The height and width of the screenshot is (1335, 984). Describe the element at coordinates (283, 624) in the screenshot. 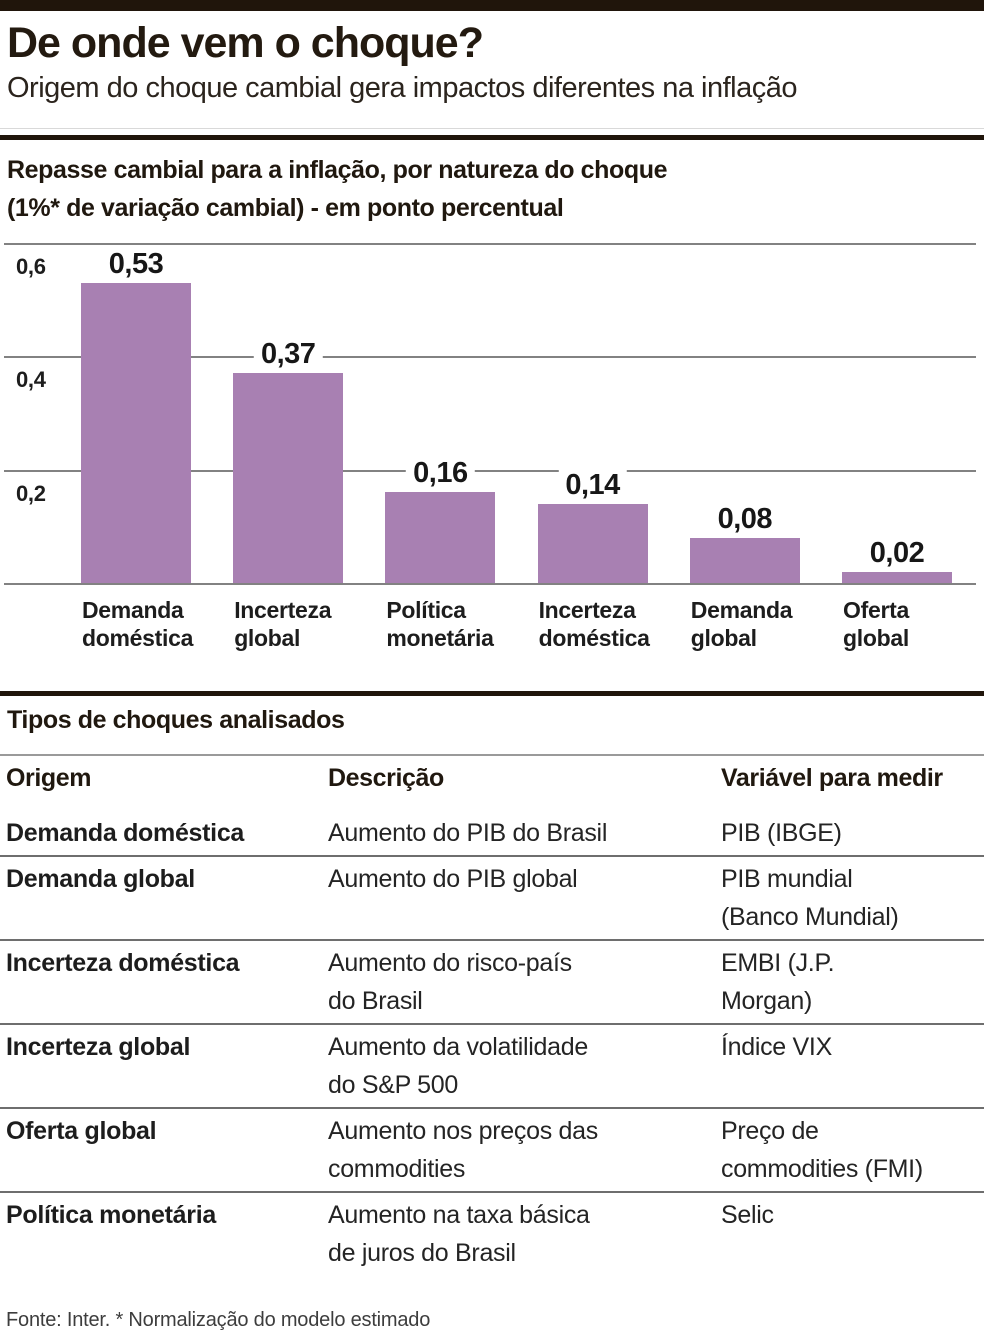

I see `bar-category-label: Incerteza global` at that location.